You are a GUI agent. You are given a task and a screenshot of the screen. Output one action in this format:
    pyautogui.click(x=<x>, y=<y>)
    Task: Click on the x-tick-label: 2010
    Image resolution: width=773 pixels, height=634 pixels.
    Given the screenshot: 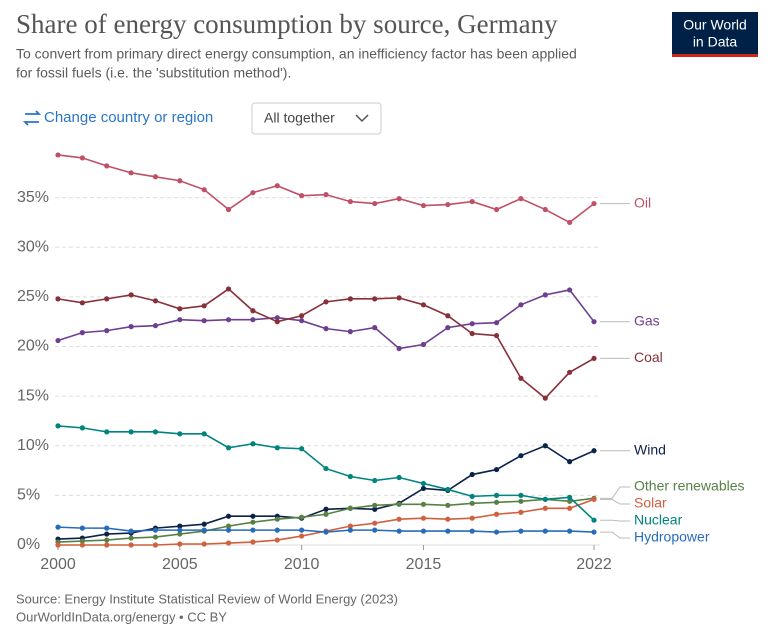 What is the action you would take?
    pyautogui.click(x=302, y=564)
    